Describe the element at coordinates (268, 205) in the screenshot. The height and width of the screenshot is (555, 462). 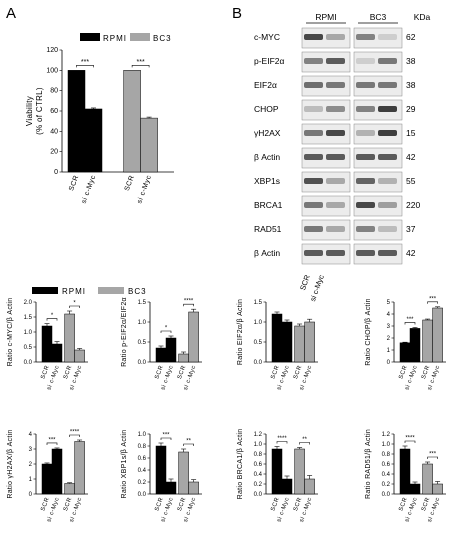
I see `blot-row-label: BRCA1` at that location.